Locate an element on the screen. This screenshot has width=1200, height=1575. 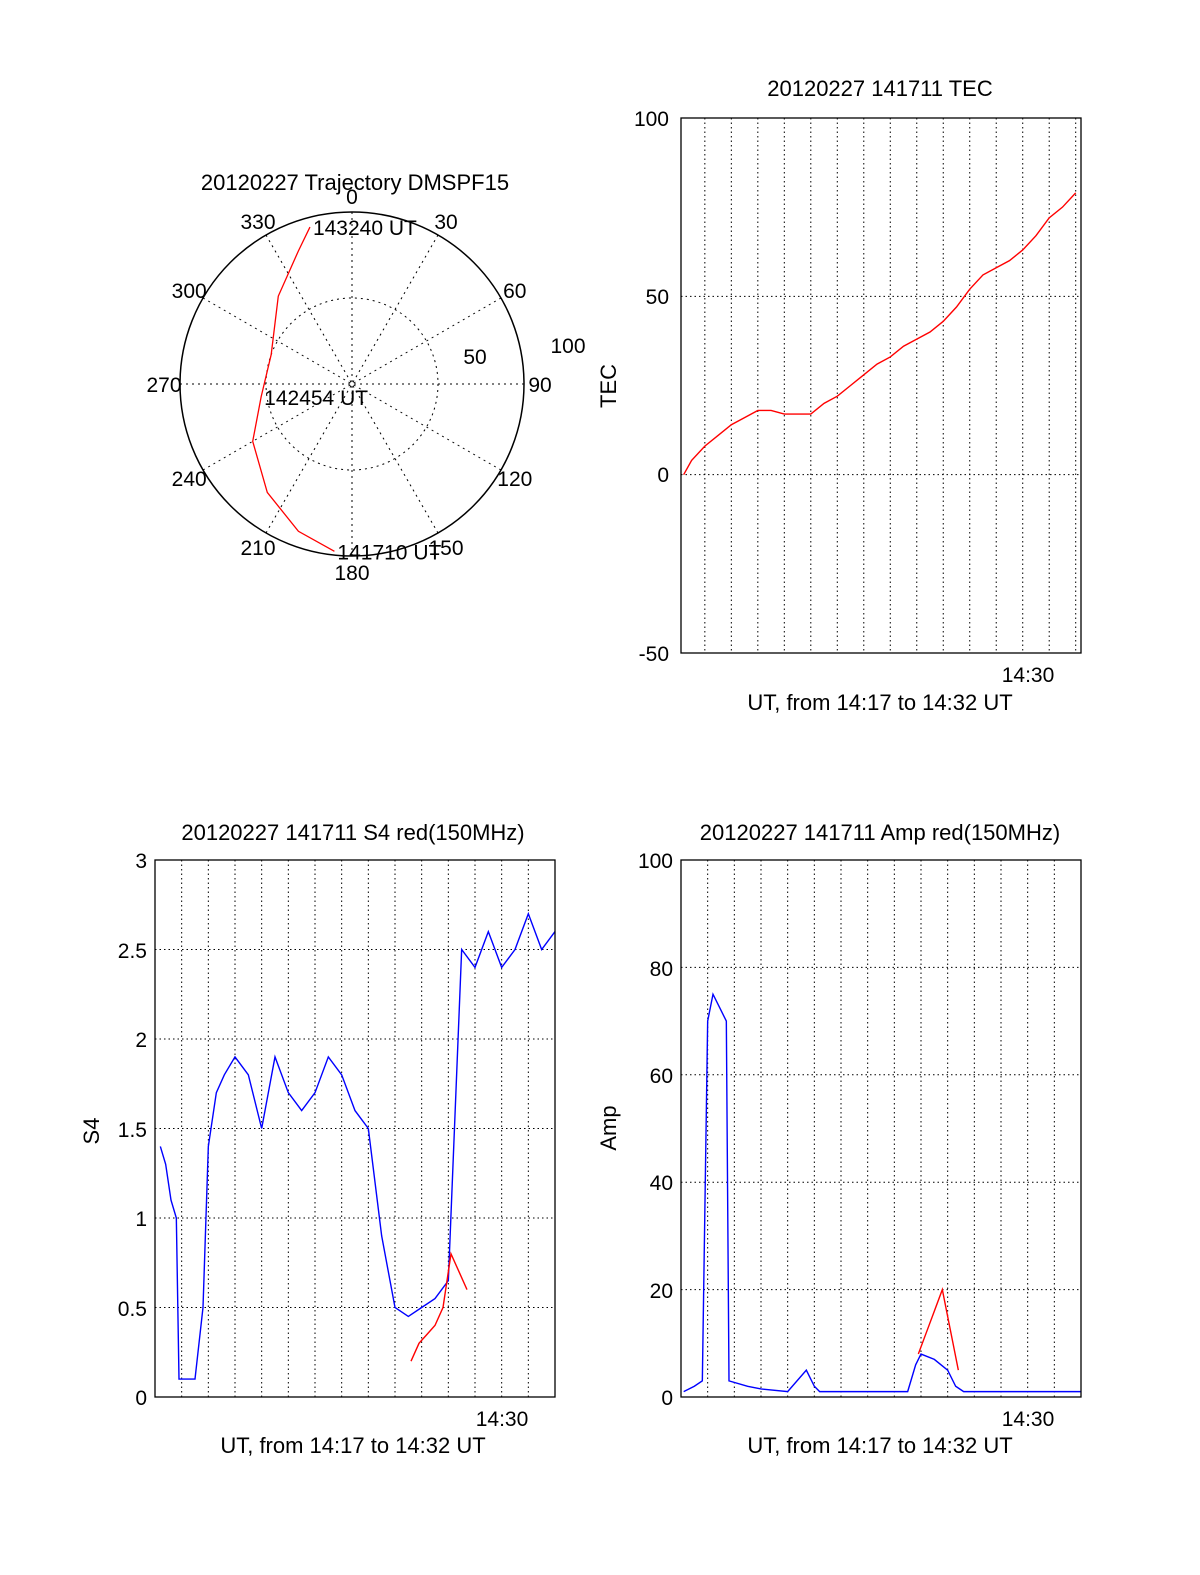
tec-grid is located at coordinates (881, 386).